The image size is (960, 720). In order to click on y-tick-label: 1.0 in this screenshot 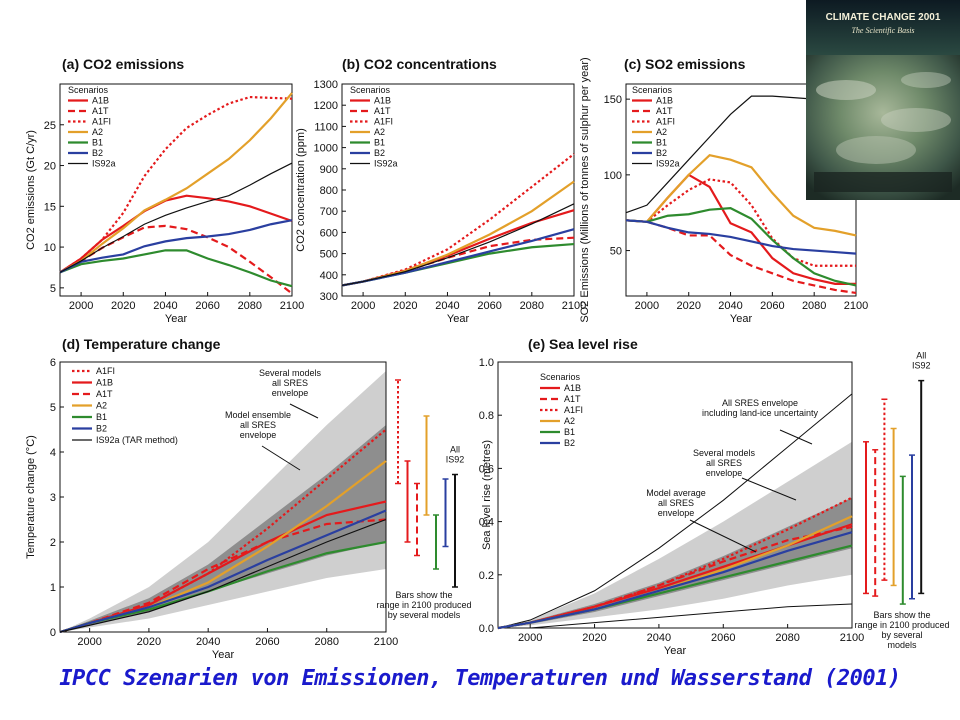, I will do `click(486, 363)`.